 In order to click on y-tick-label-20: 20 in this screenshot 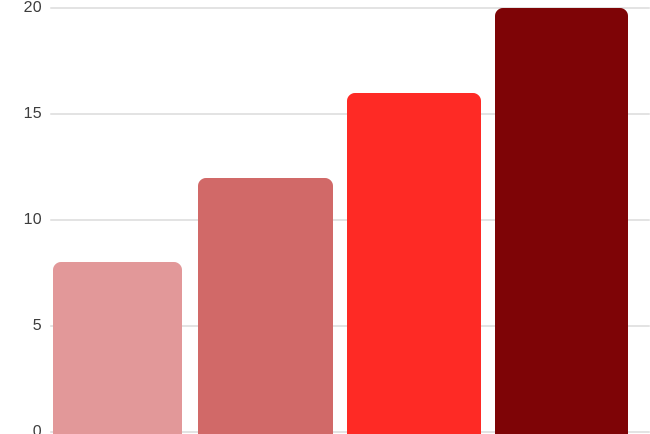, I will do `click(32, 8)`.